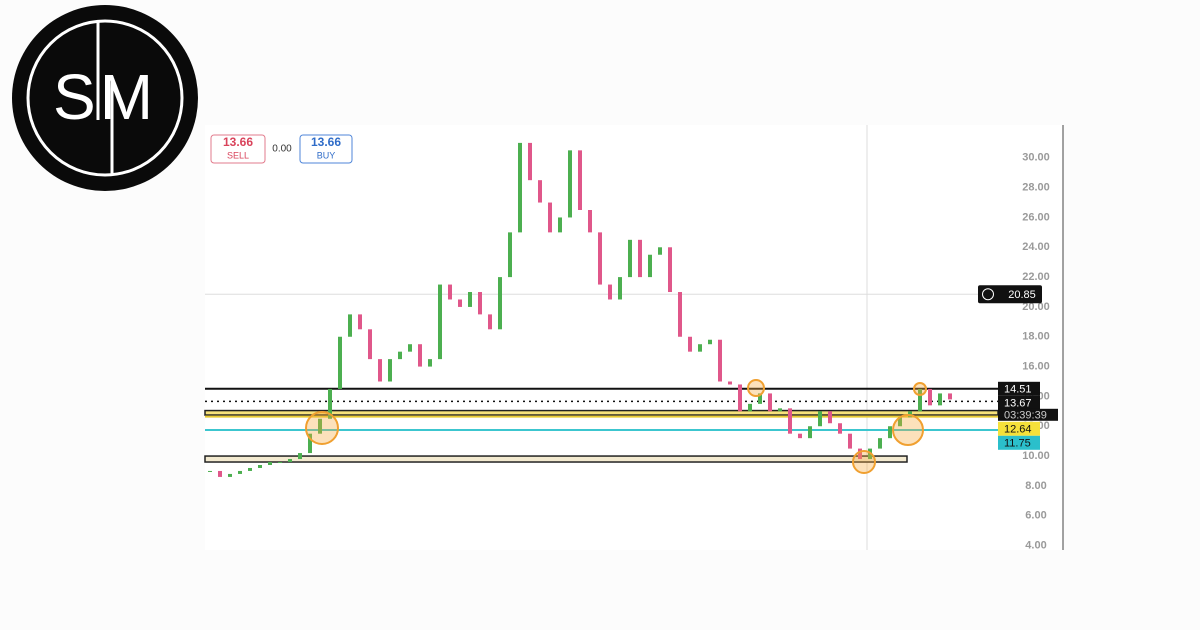 This screenshot has height=630, width=1200. I want to click on logo-disc, so click(105, 98).